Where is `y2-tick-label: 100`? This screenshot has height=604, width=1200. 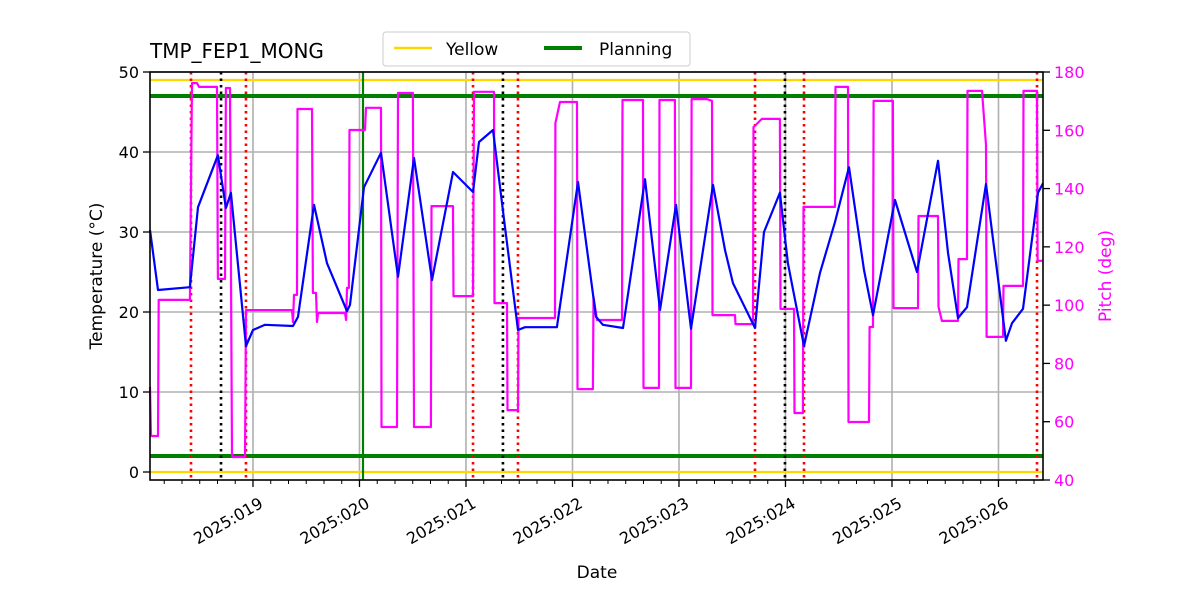 y2-tick-label: 100 is located at coordinates (1069, 305).